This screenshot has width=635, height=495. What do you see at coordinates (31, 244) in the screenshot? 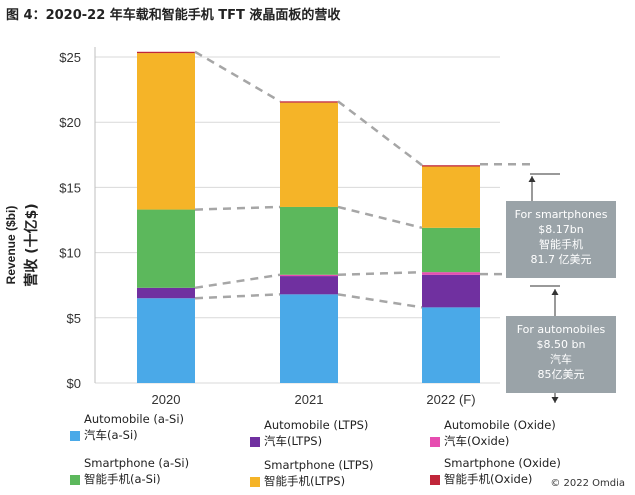
I see `y-axis-title-zh: 营收 (十亿$)` at bounding box center [31, 244].